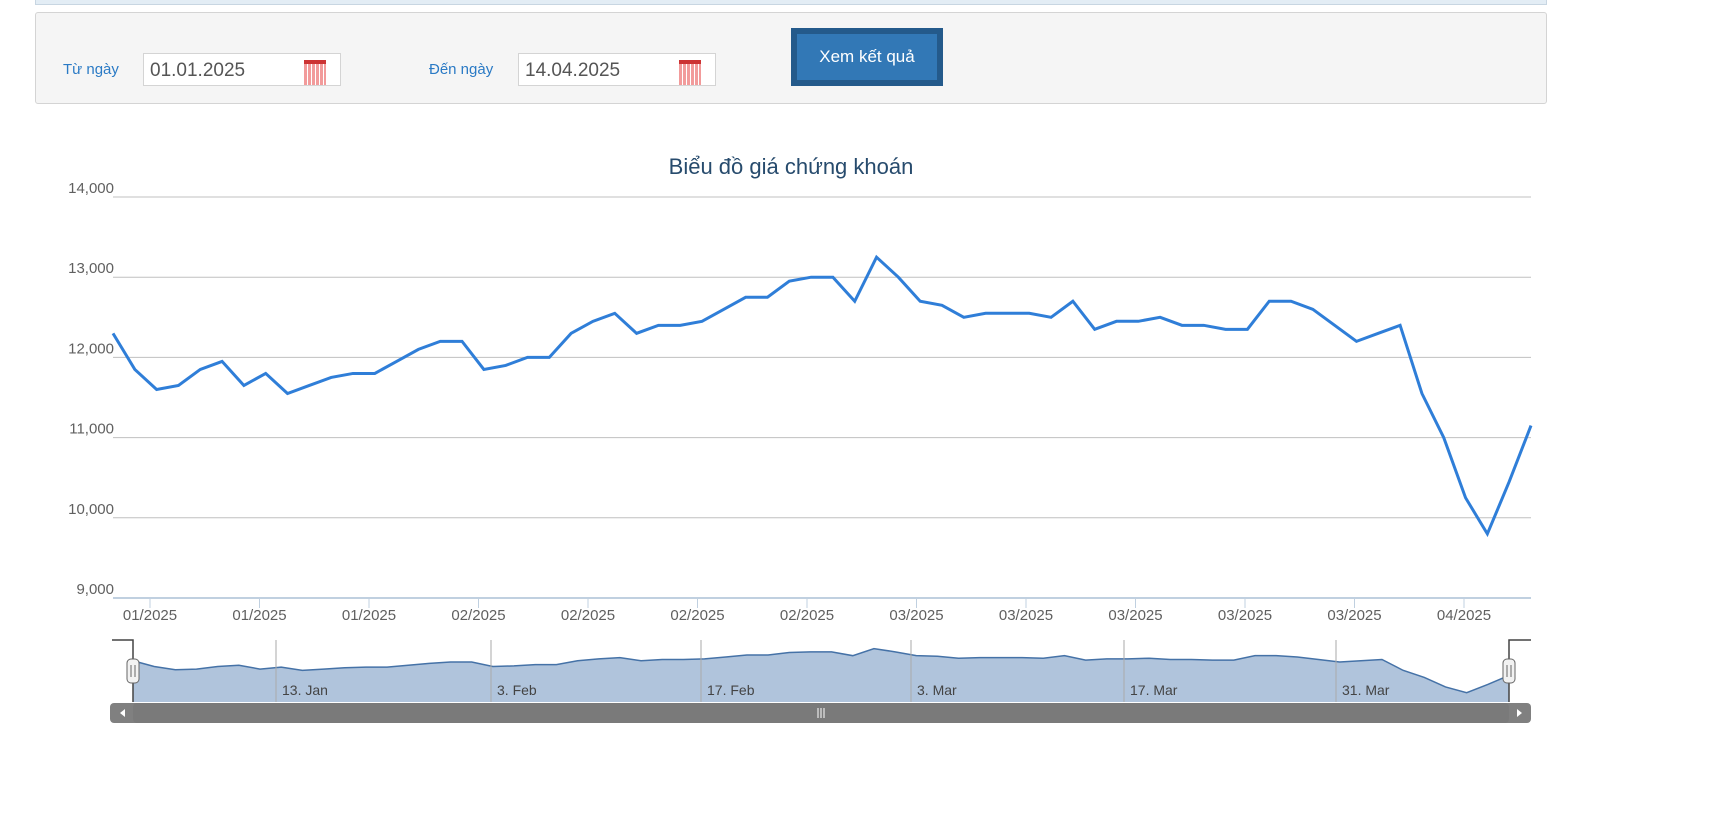 Image resolution: width=1712 pixels, height=813 pixels. What do you see at coordinates (95, 589) in the screenshot?
I see `y-tick-label: 9,000` at bounding box center [95, 589].